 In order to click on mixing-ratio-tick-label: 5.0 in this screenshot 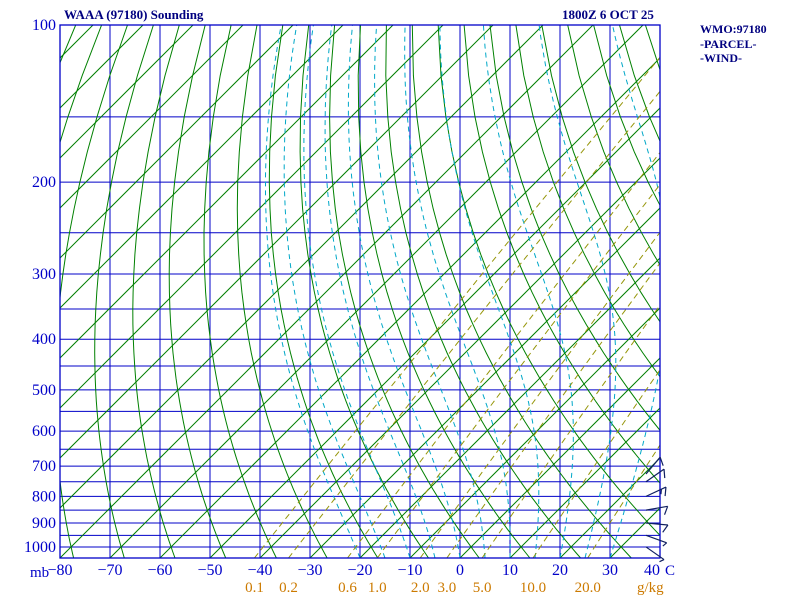, I will do `click(482, 588)`.